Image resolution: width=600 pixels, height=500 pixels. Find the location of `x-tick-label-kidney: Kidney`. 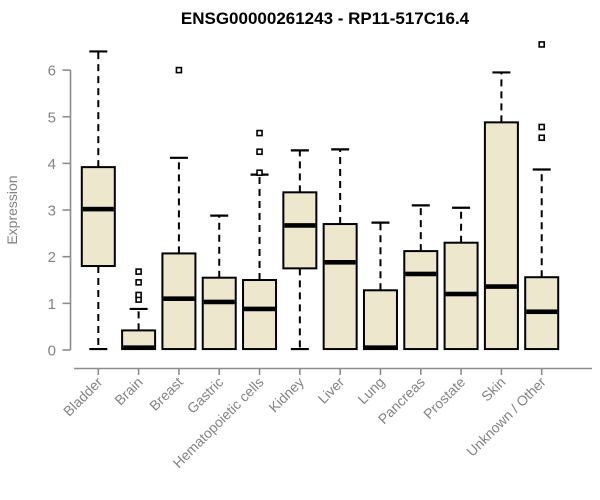

x-tick-label-kidney: Kidney is located at coordinates (286, 395).